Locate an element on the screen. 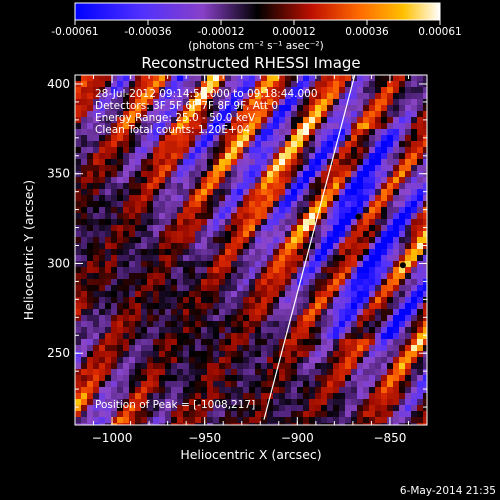 The width and height of the screenshot is (500, 500). colorbar-tick-label: -0.00061 is located at coordinates (74, 32).